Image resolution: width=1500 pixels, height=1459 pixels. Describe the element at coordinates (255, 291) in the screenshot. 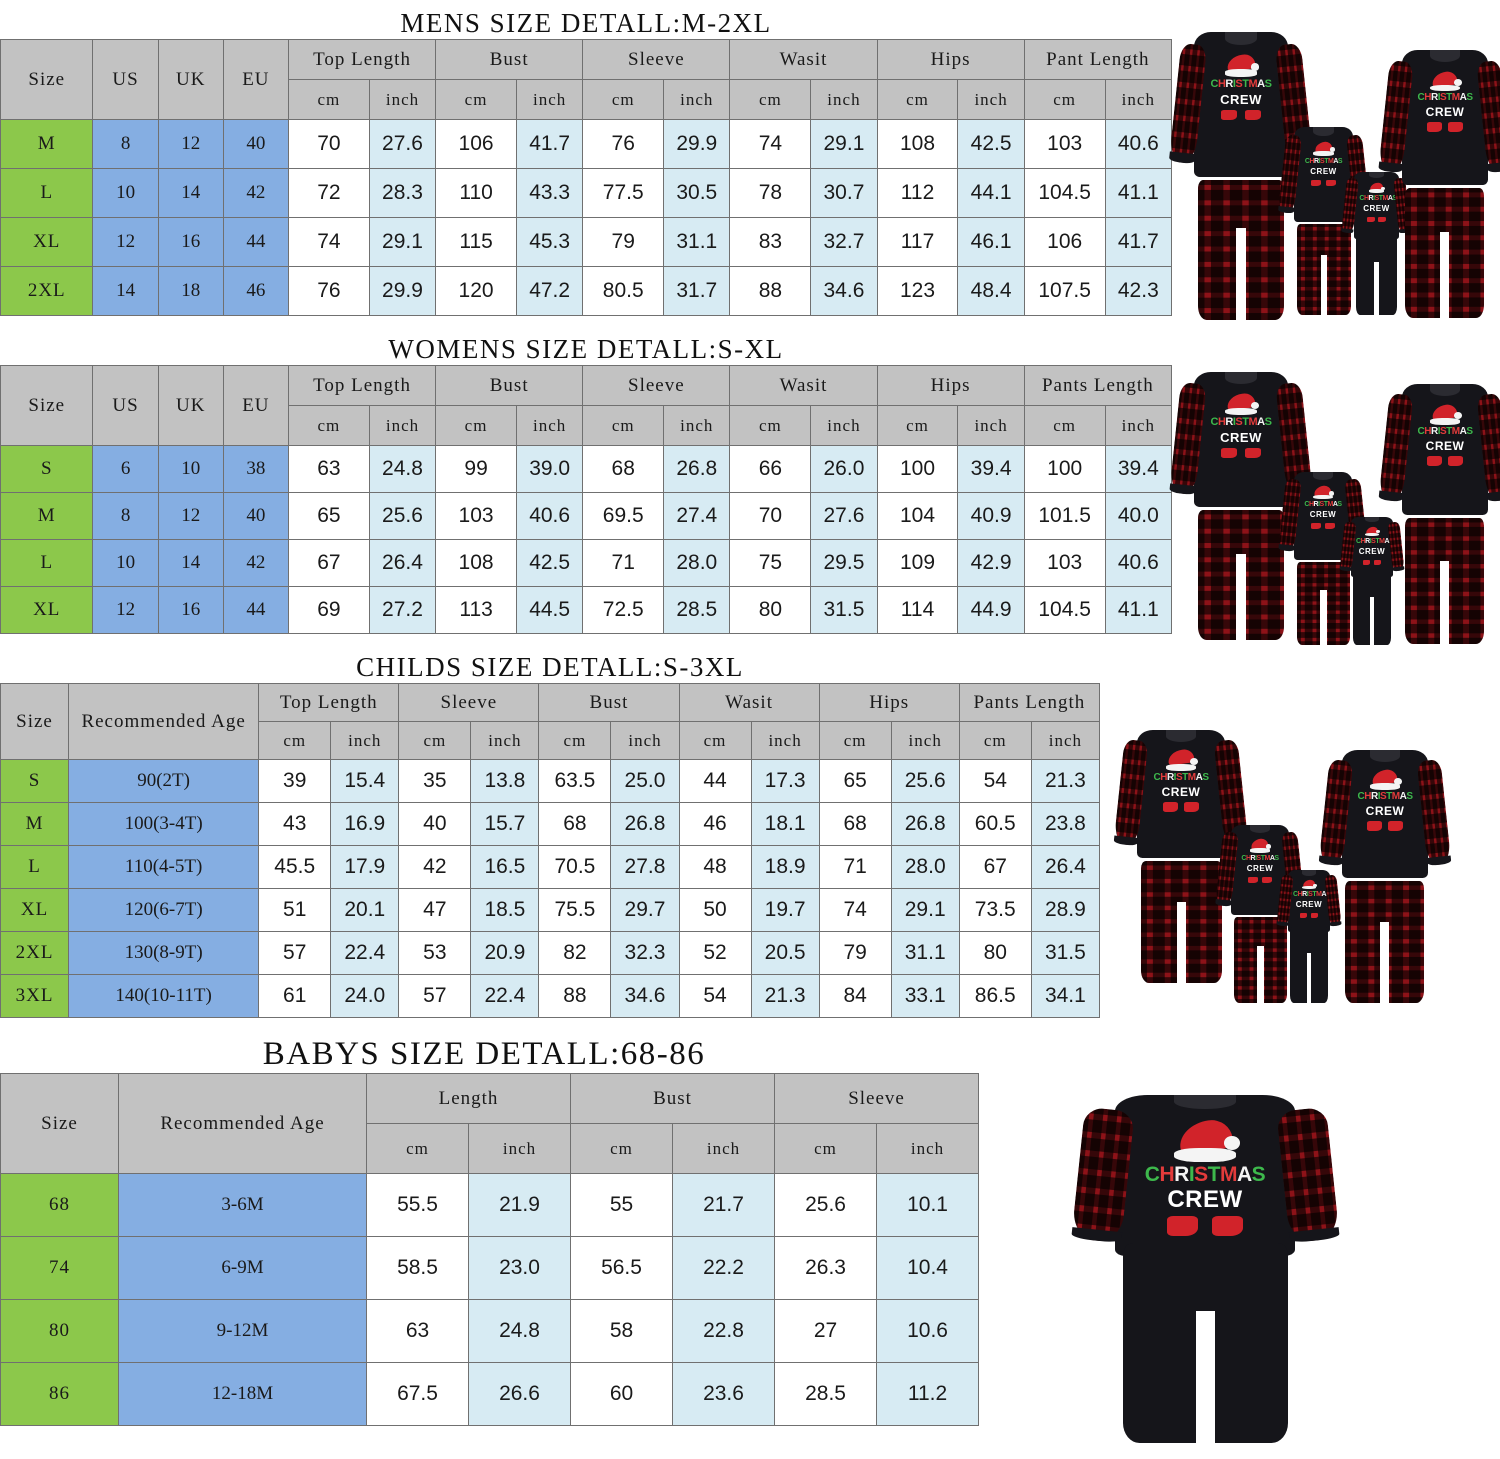

I see `cell-eu: 46` at that location.